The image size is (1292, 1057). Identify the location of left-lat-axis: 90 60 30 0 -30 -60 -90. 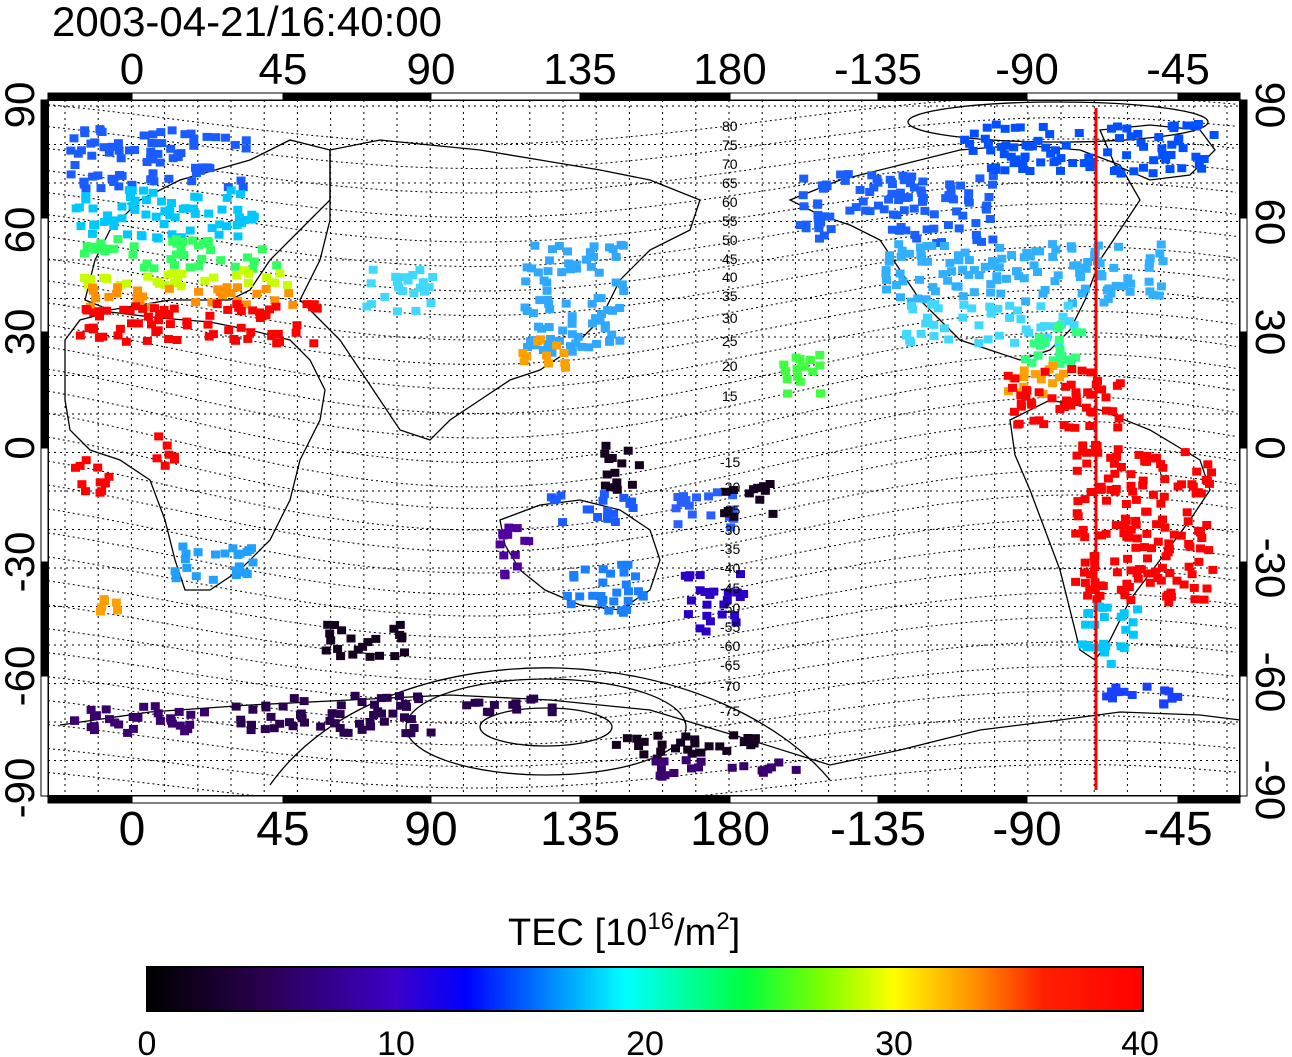
(21, 450).